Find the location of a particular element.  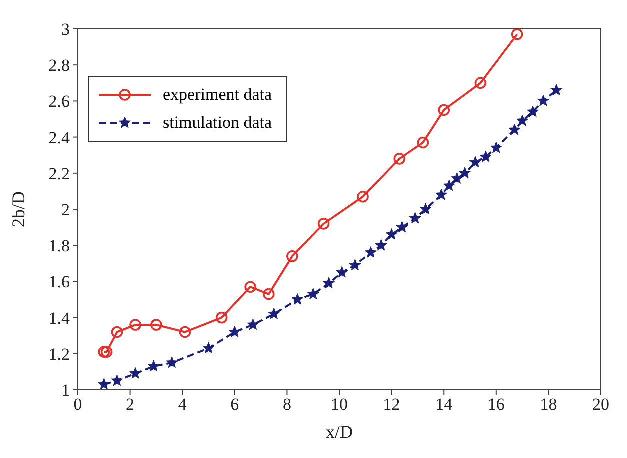

x-tick-label: 0 is located at coordinates (78, 404).